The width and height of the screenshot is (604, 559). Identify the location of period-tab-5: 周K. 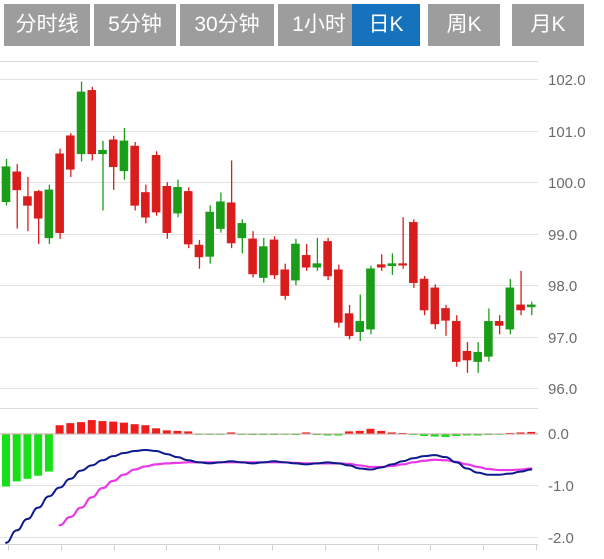
(464, 25).